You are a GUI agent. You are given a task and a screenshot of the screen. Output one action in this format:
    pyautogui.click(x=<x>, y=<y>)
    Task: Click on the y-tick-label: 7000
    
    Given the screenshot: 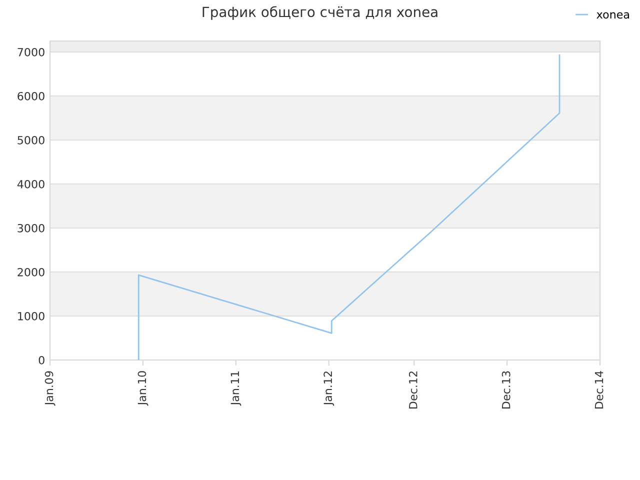 What is the action you would take?
    pyautogui.click(x=31, y=52)
    